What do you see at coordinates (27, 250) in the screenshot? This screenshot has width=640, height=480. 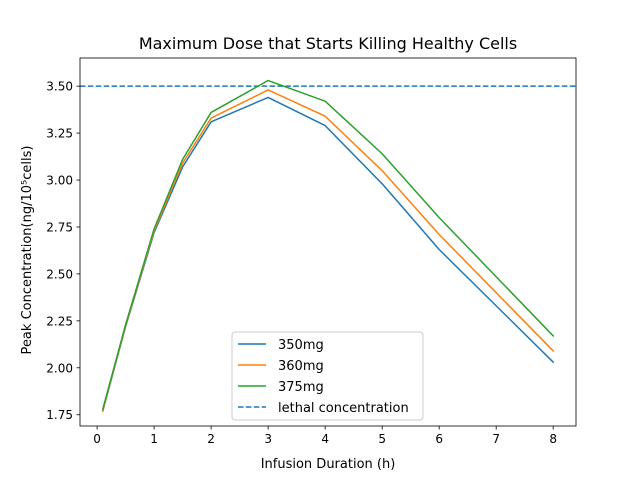 I see `y-axis-label: Peak Concentration(ng/10⁵cells)` at bounding box center [27, 250].